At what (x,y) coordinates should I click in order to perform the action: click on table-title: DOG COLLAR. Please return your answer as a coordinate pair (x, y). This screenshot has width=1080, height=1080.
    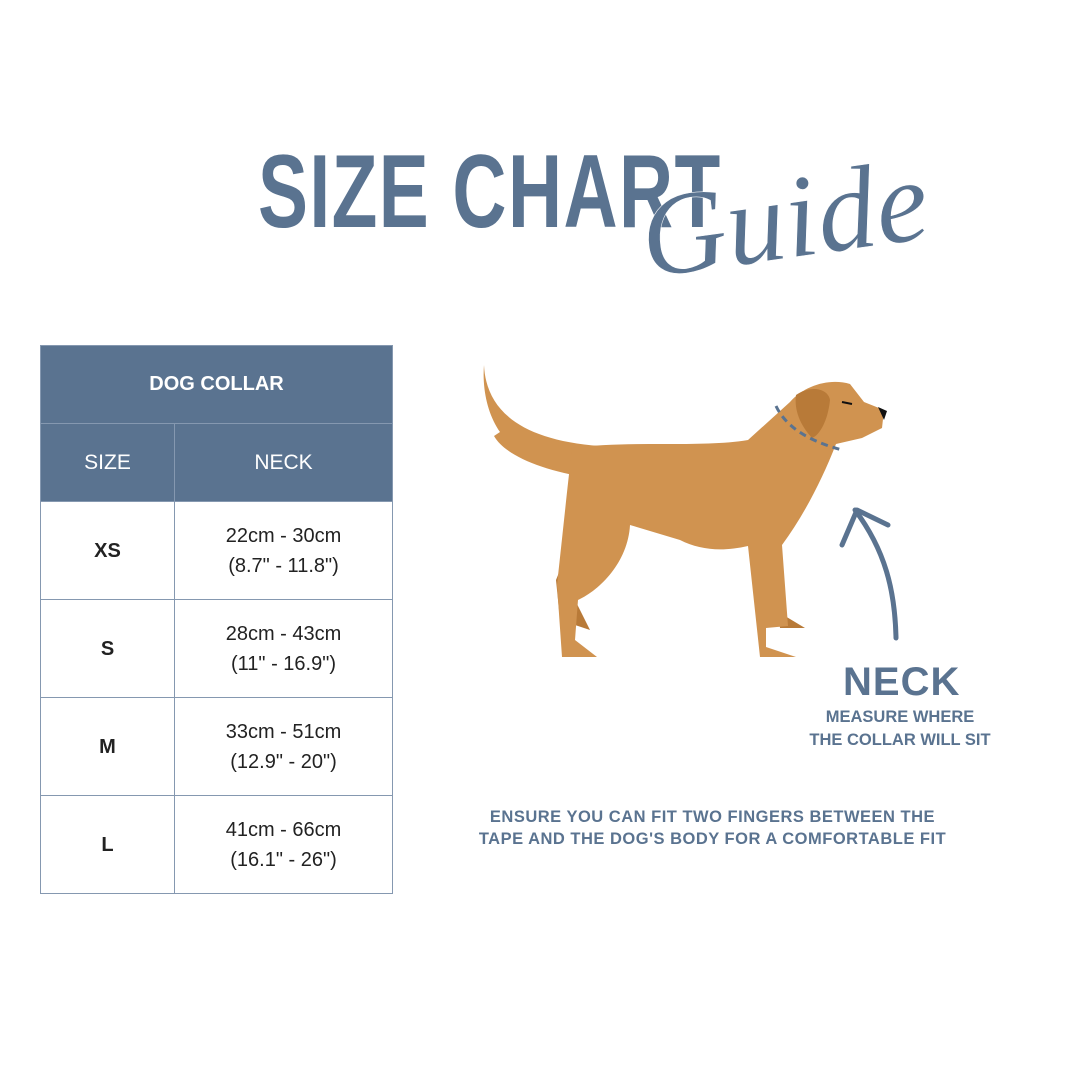
    Looking at the image, I should click on (216, 384).